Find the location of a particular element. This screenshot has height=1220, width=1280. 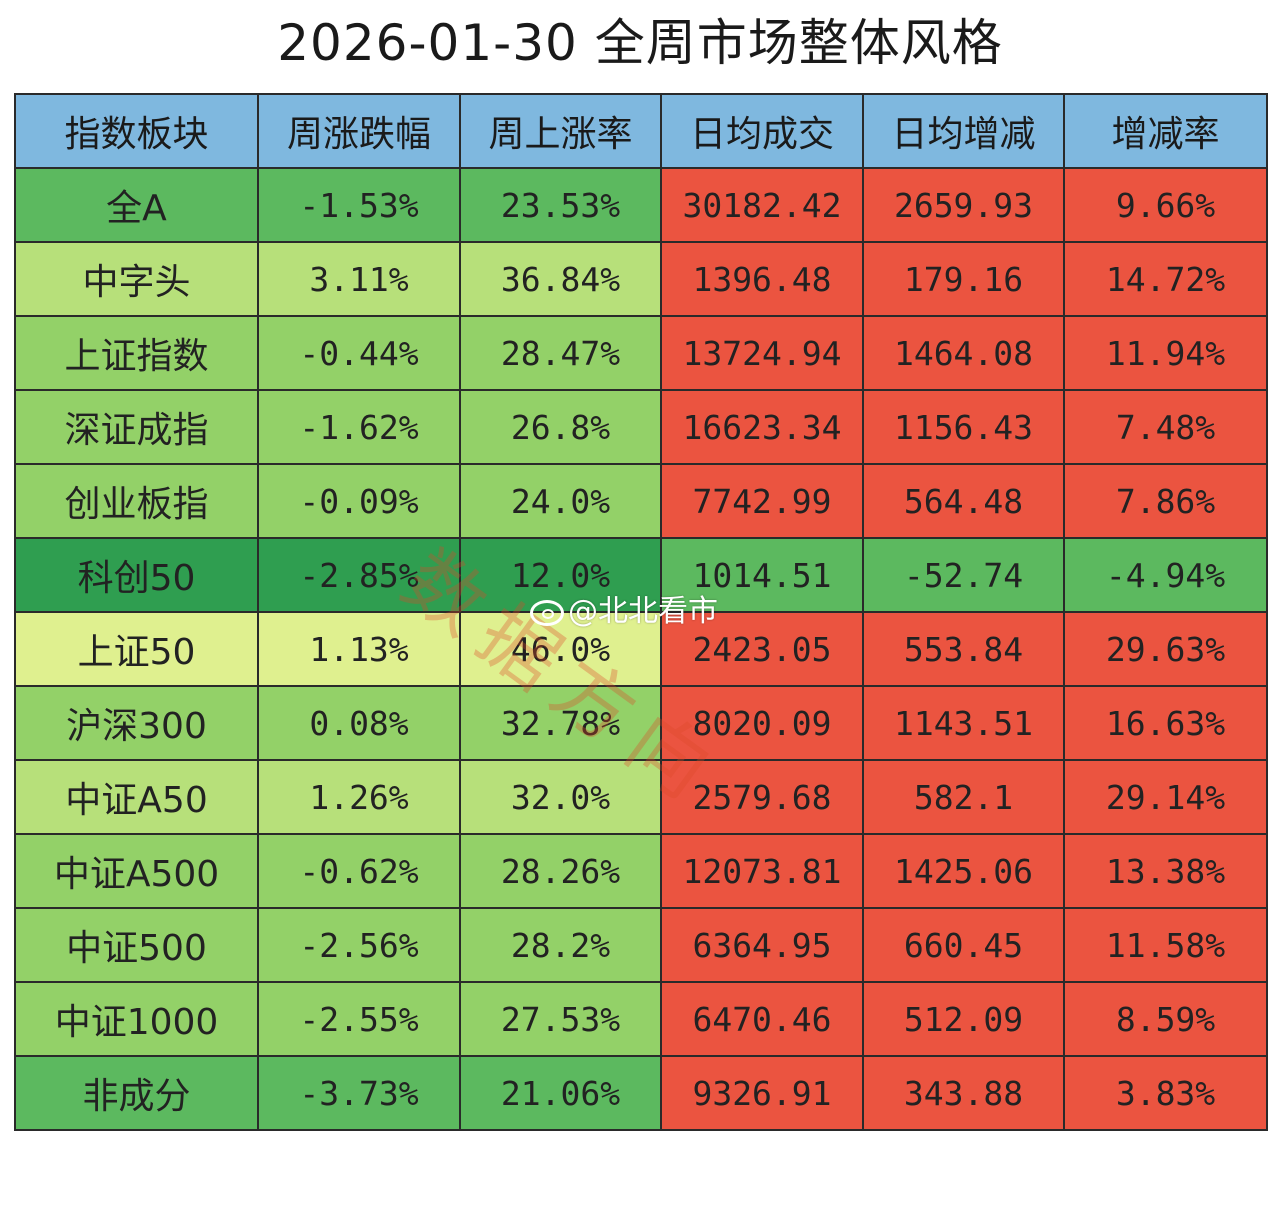

daily-change-cell: 2659.93 is located at coordinates (963, 205).